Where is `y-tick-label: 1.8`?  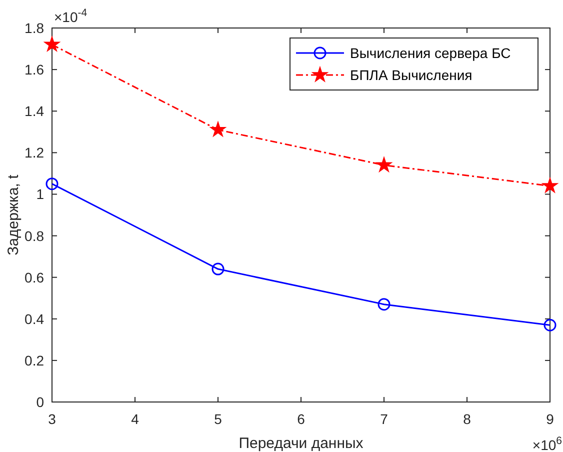
y-tick-label: 1.8 is located at coordinates (34, 28).